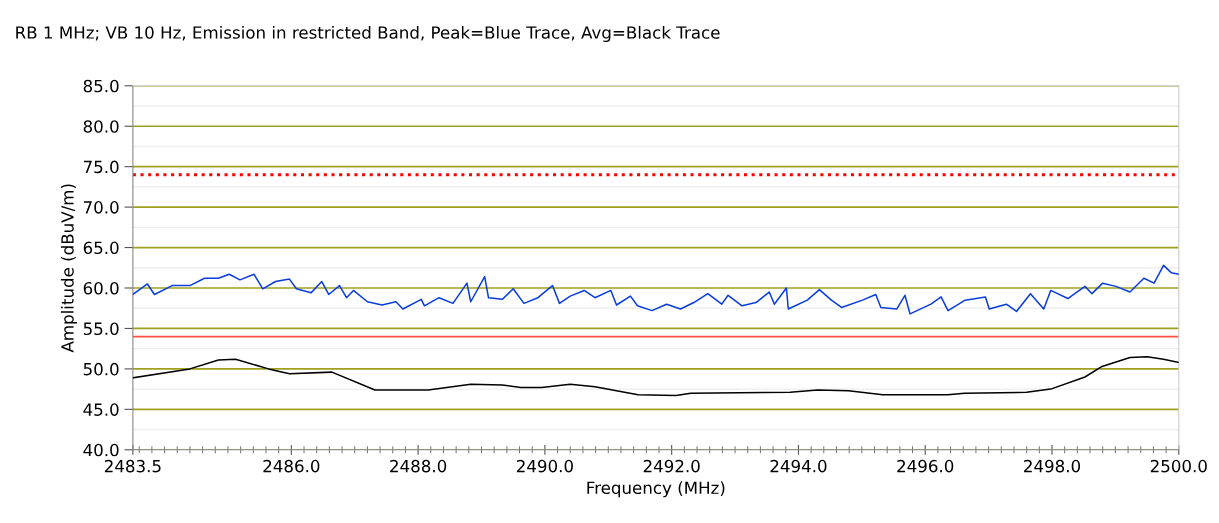  What do you see at coordinates (418, 466) in the screenshot?
I see `x-tick-label: 2488.0` at bounding box center [418, 466].